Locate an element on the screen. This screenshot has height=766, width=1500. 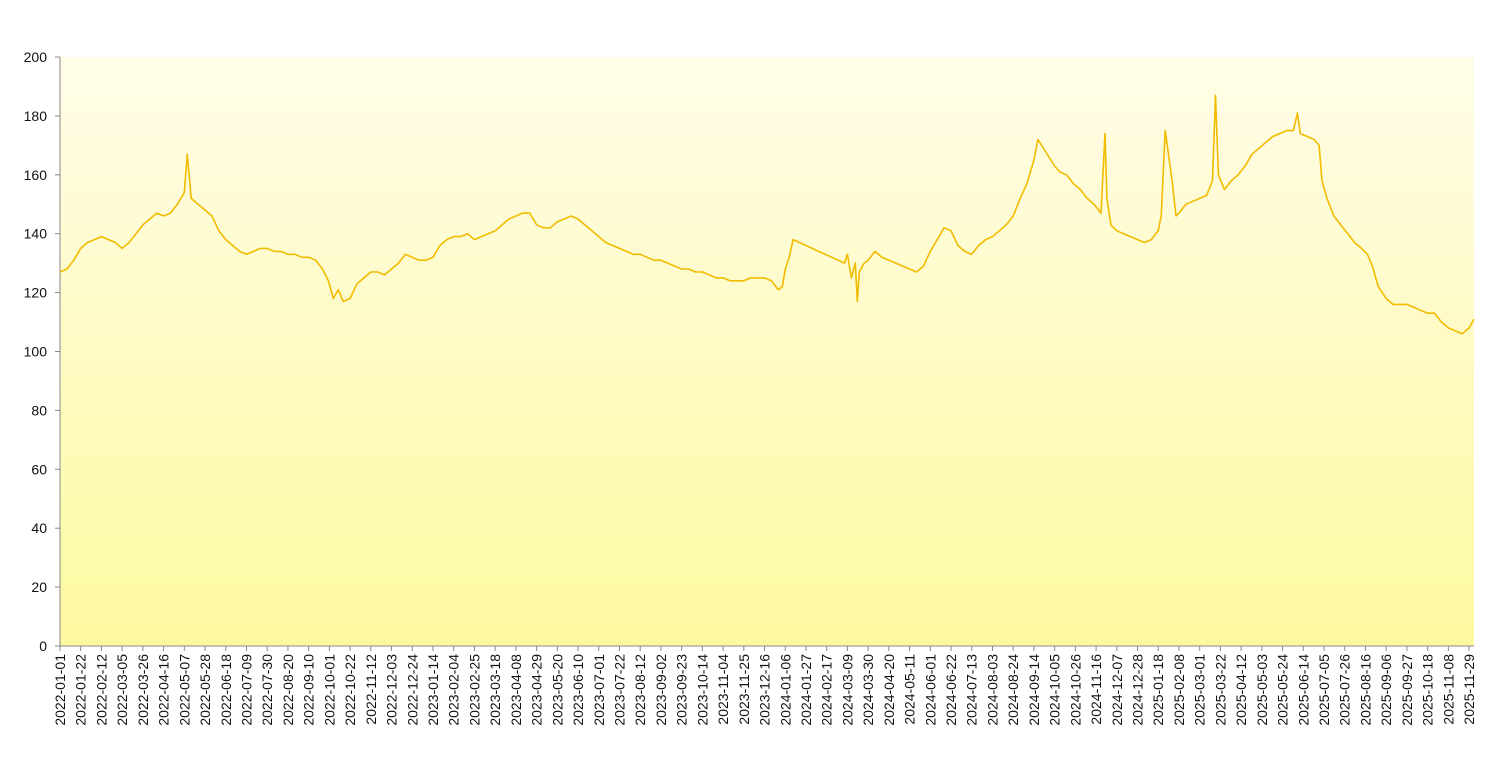
x-tick-label: 2022-11-12 is located at coordinates (371, 689).